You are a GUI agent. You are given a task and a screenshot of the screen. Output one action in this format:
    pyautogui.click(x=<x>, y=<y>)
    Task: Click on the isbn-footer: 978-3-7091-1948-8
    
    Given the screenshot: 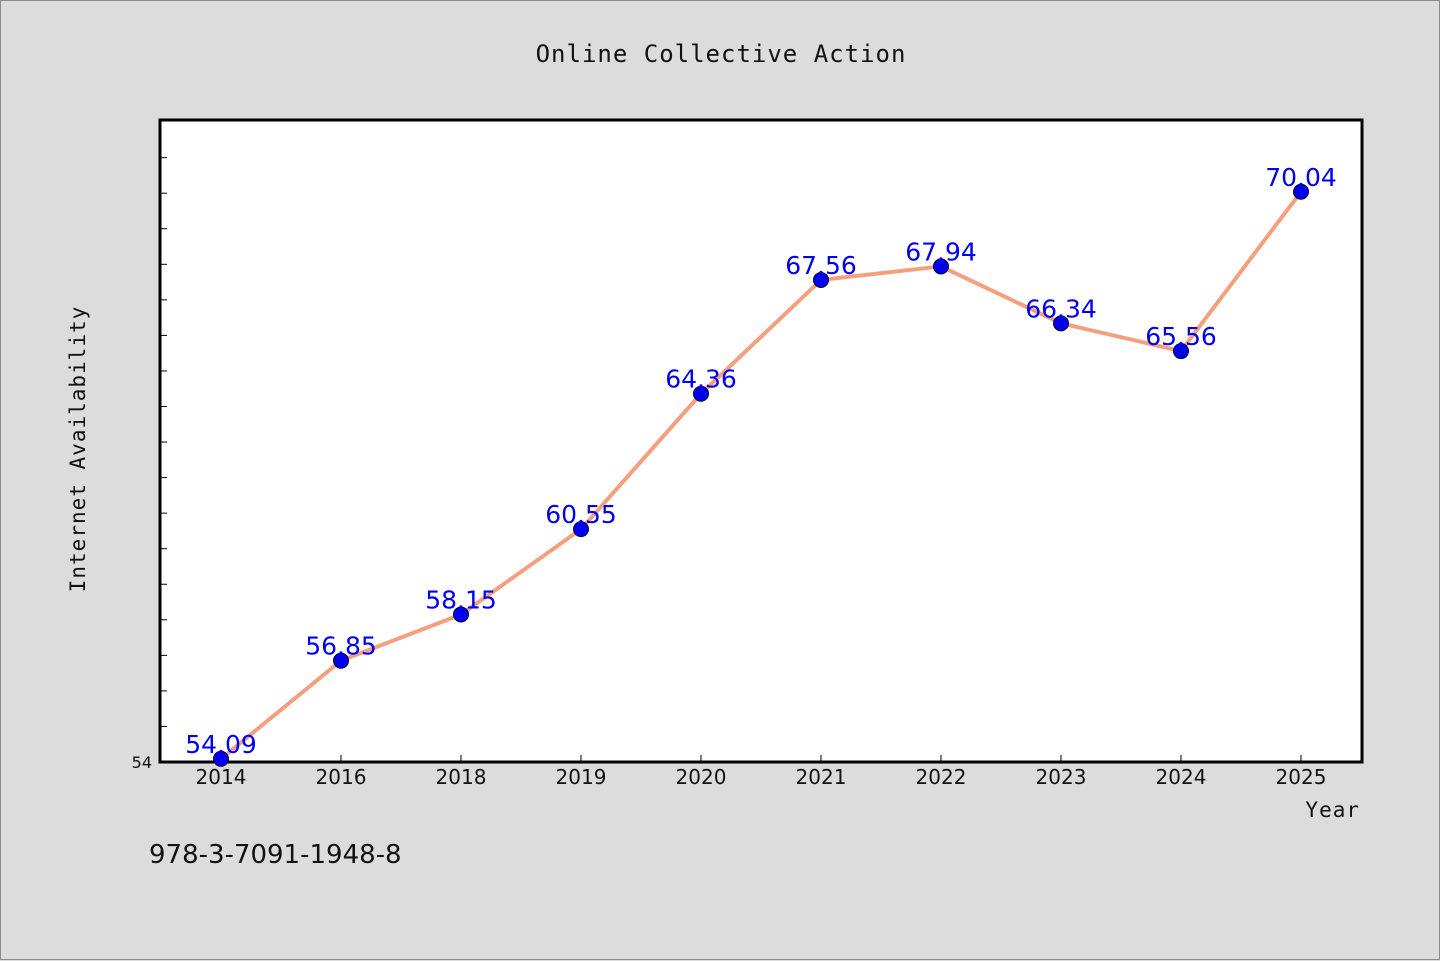 What is the action you would take?
    pyautogui.click(x=275, y=855)
    